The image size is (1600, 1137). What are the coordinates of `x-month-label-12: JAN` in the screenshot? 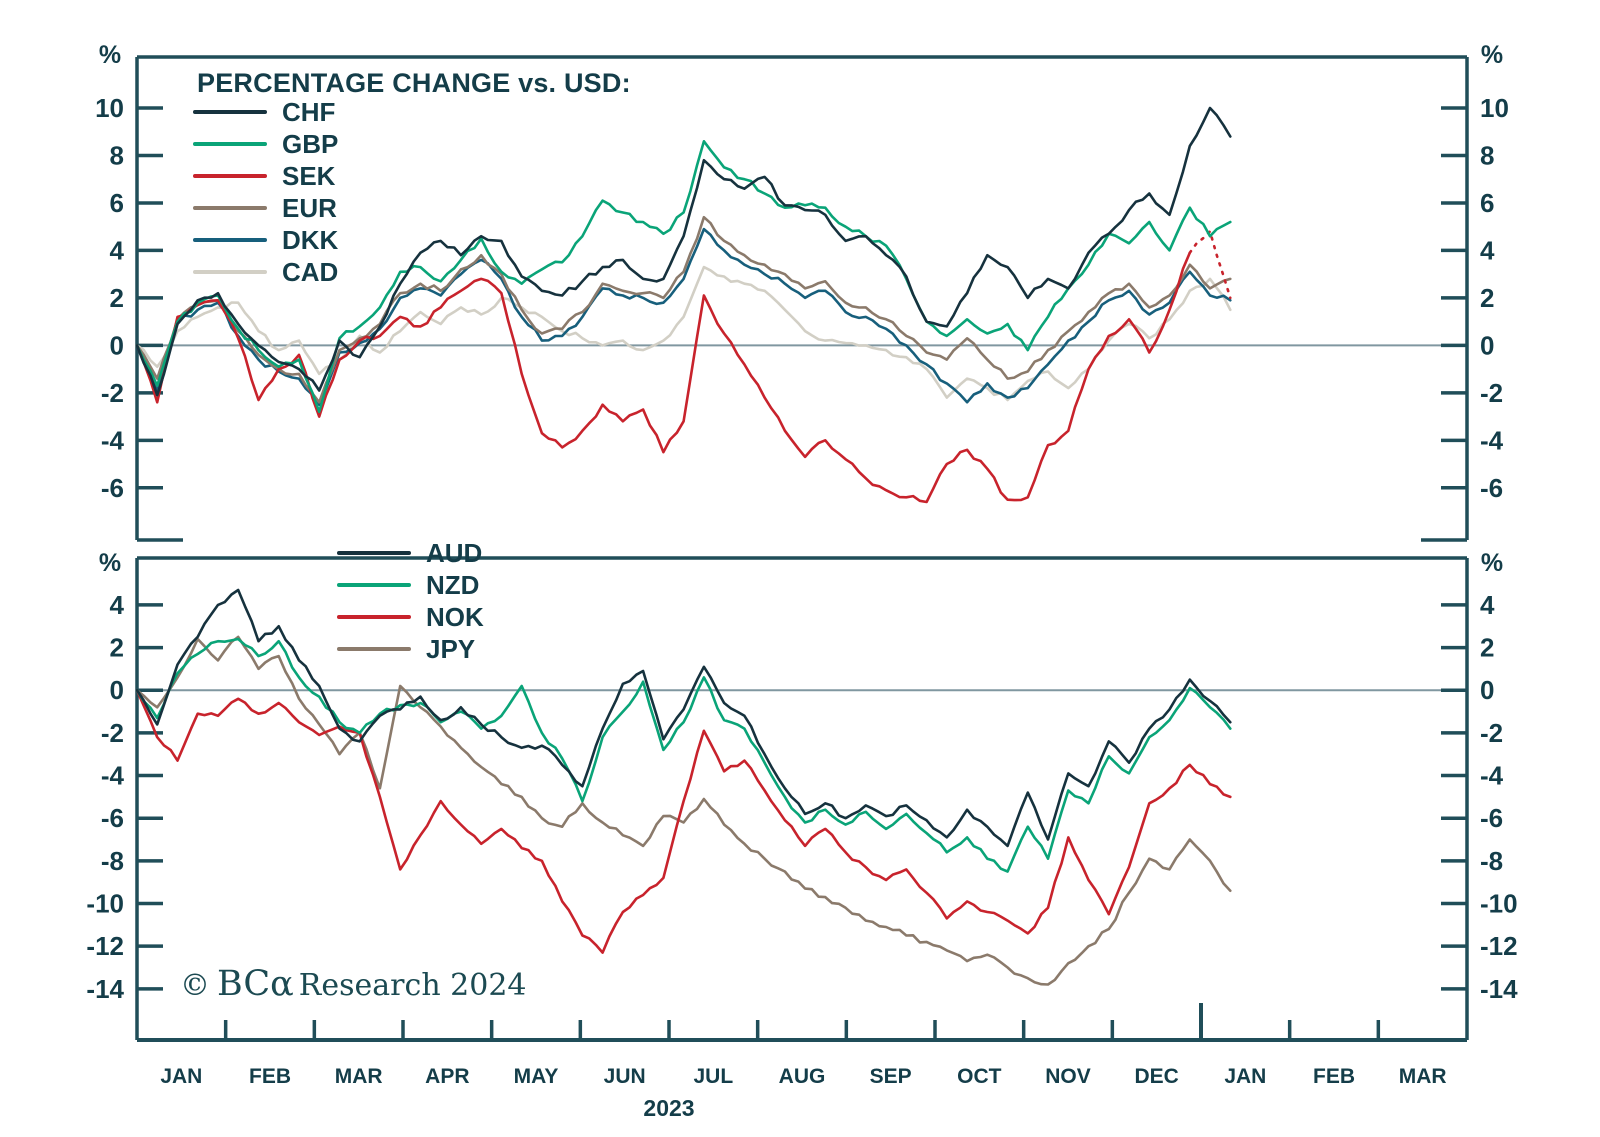 It's located at (1245, 1076).